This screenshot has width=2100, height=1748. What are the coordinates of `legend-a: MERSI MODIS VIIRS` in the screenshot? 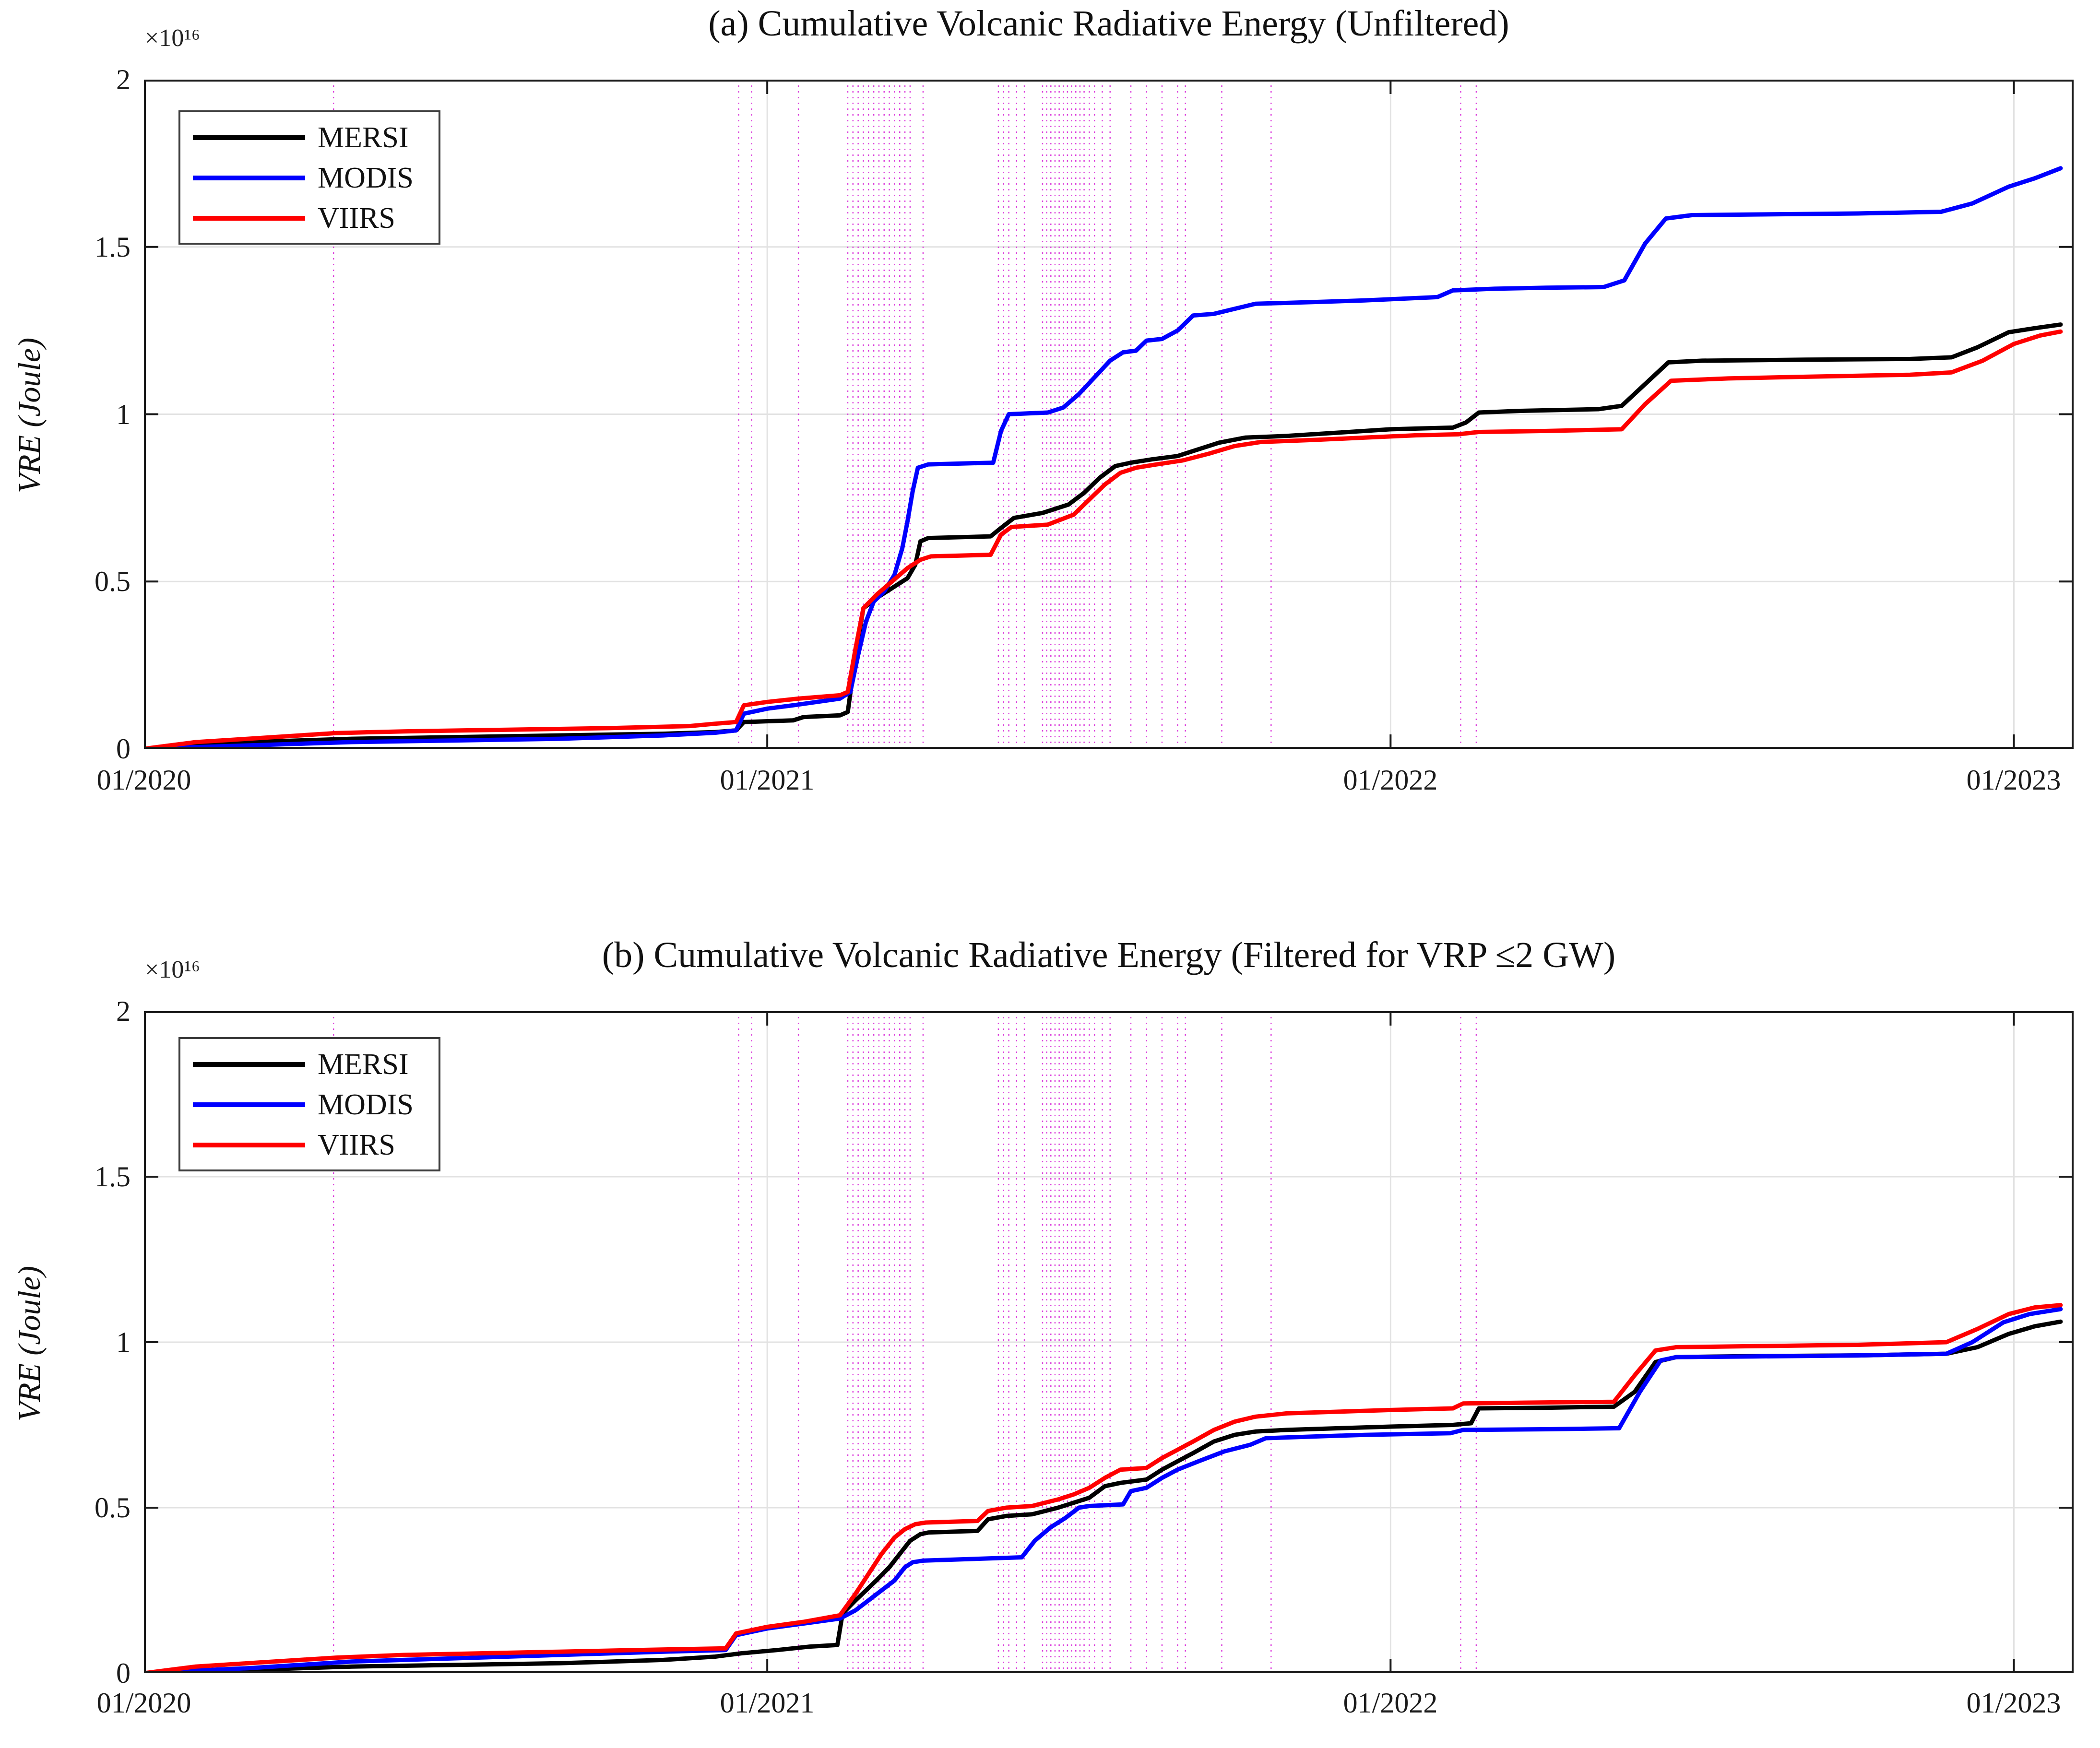 It's located at (309, 177).